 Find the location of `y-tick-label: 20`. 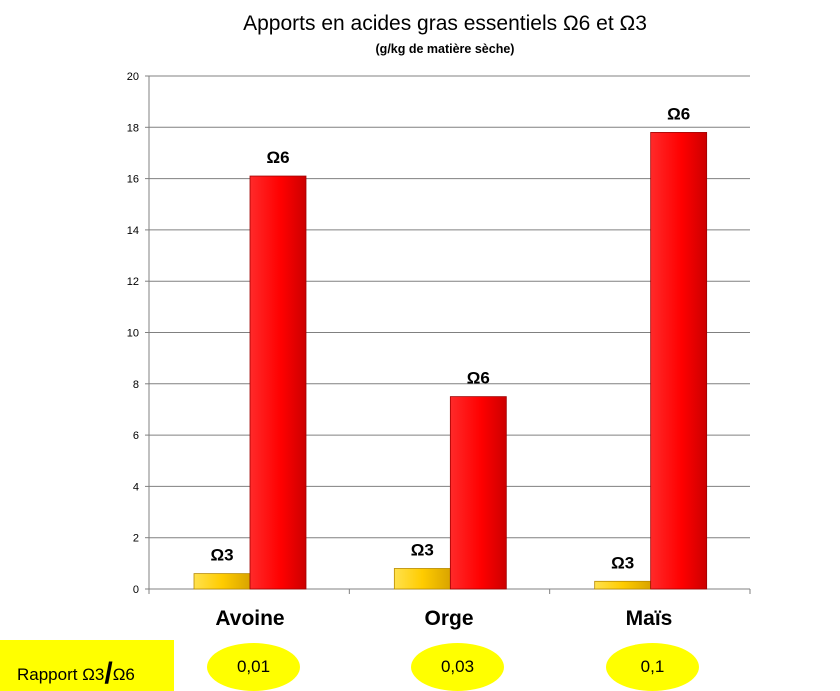

y-tick-label: 20 is located at coordinates (133, 77).